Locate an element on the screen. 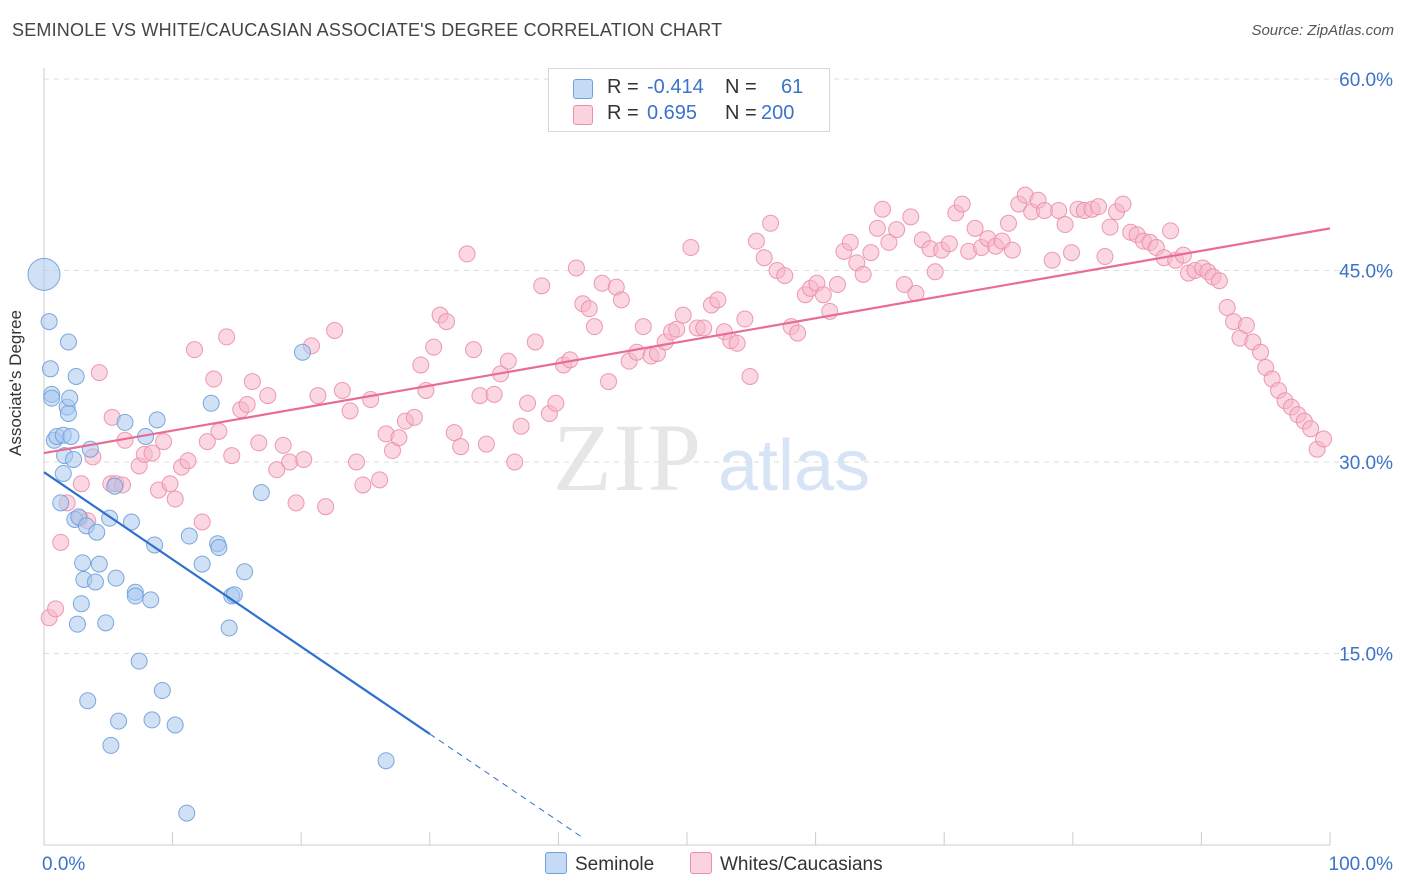 This screenshot has height=892, width=1406. legend-label-whites: Whites/Caucasians is located at coordinates (801, 864).